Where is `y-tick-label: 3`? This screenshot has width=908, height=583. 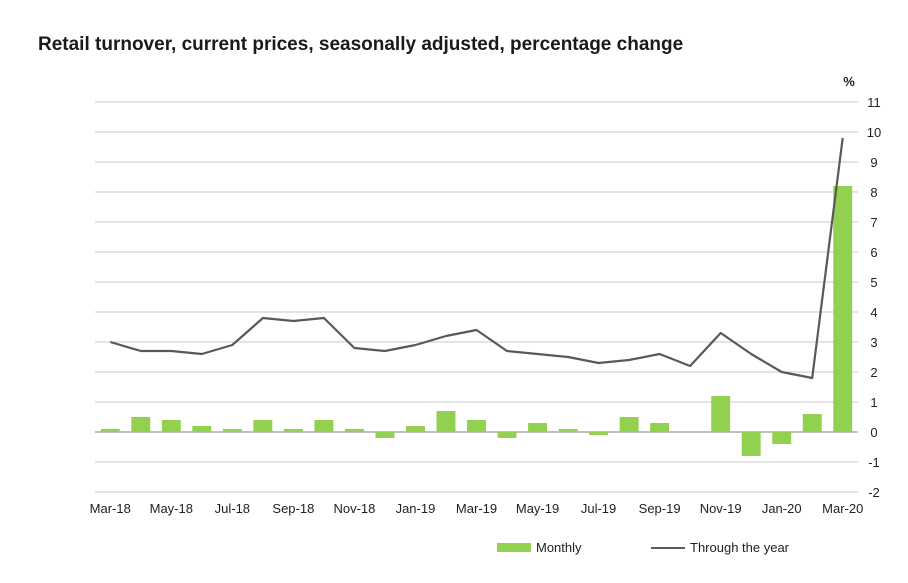
y-tick-label: 3 is located at coordinates (873, 342).